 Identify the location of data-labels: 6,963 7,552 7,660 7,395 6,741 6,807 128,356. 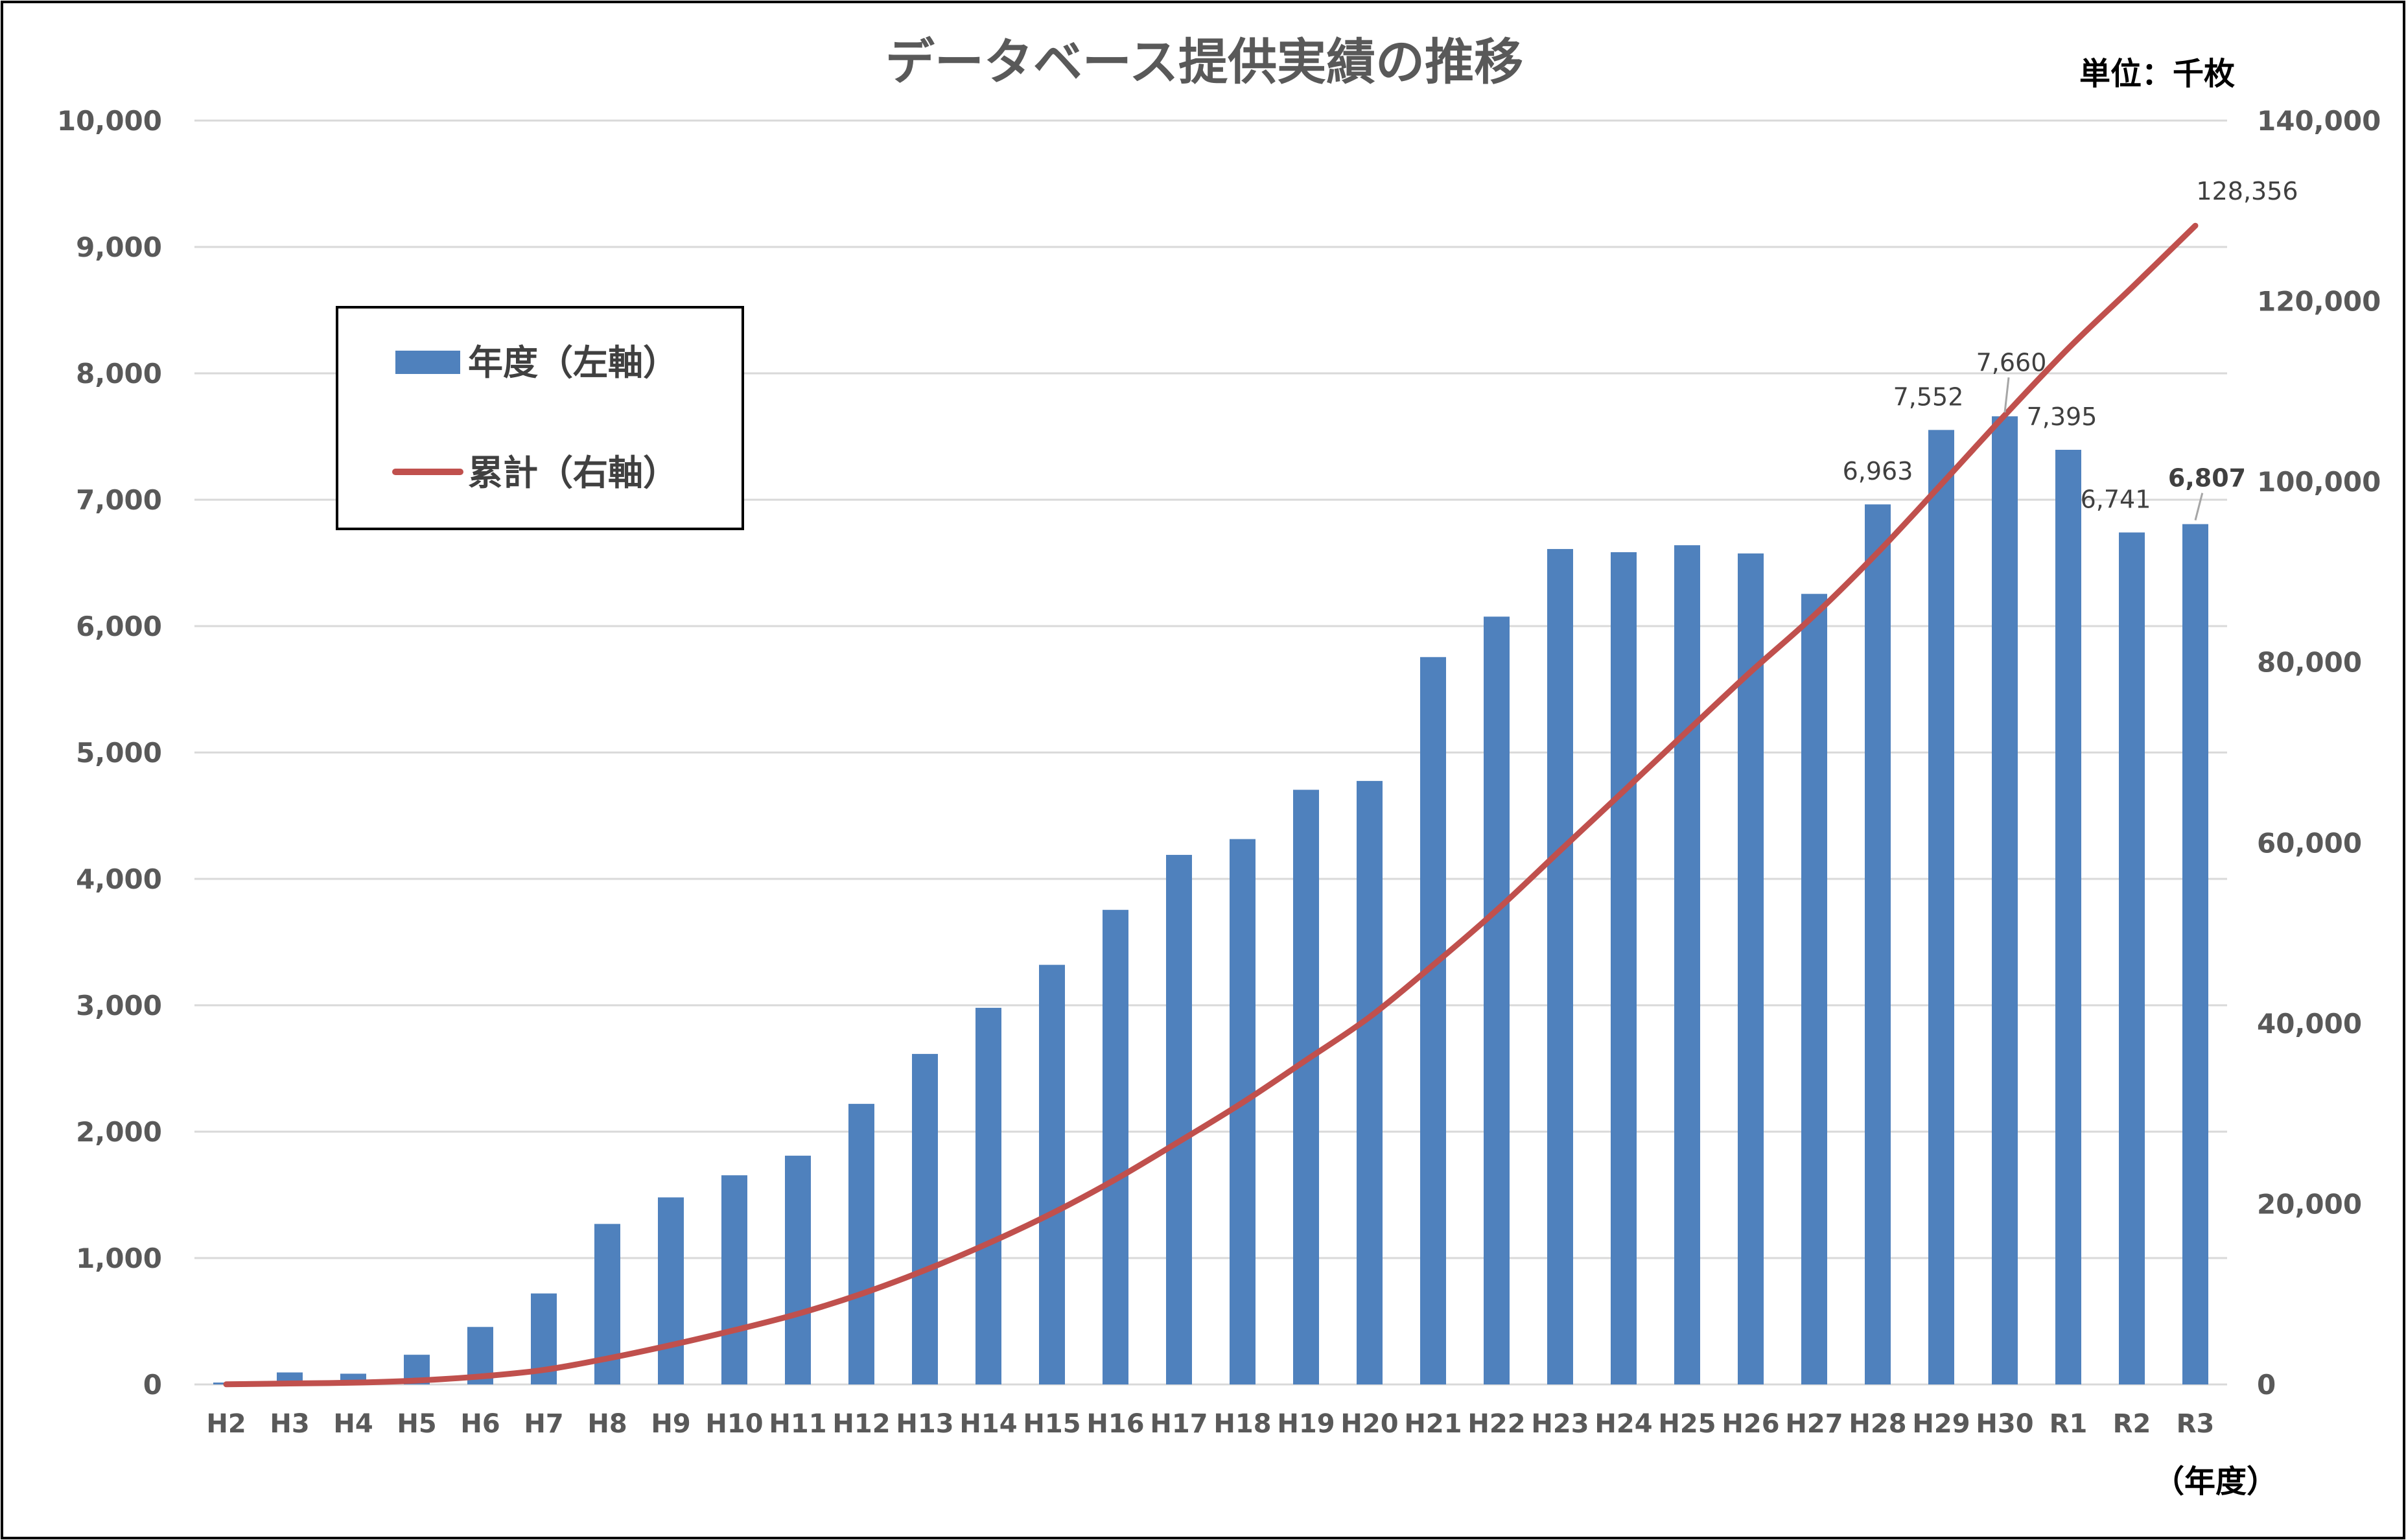
(2071, 349).